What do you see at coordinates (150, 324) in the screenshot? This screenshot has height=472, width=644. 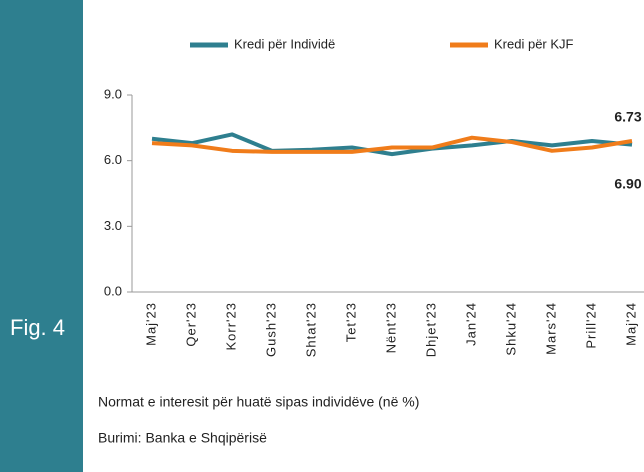 I see `x-tick-label: Maj'23` at bounding box center [150, 324].